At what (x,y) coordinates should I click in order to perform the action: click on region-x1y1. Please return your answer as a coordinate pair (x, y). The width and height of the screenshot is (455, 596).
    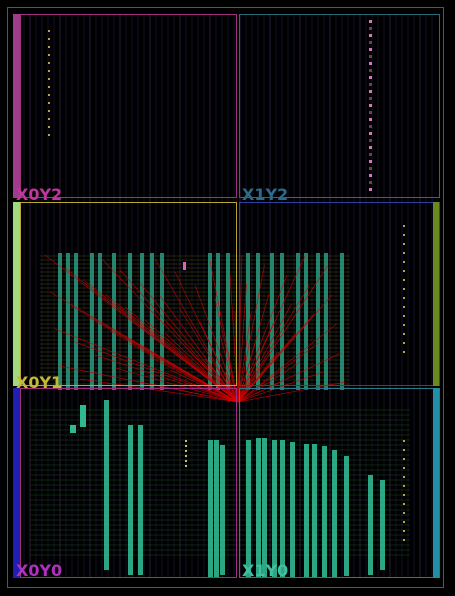
    Looking at the image, I should click on (339, 294).